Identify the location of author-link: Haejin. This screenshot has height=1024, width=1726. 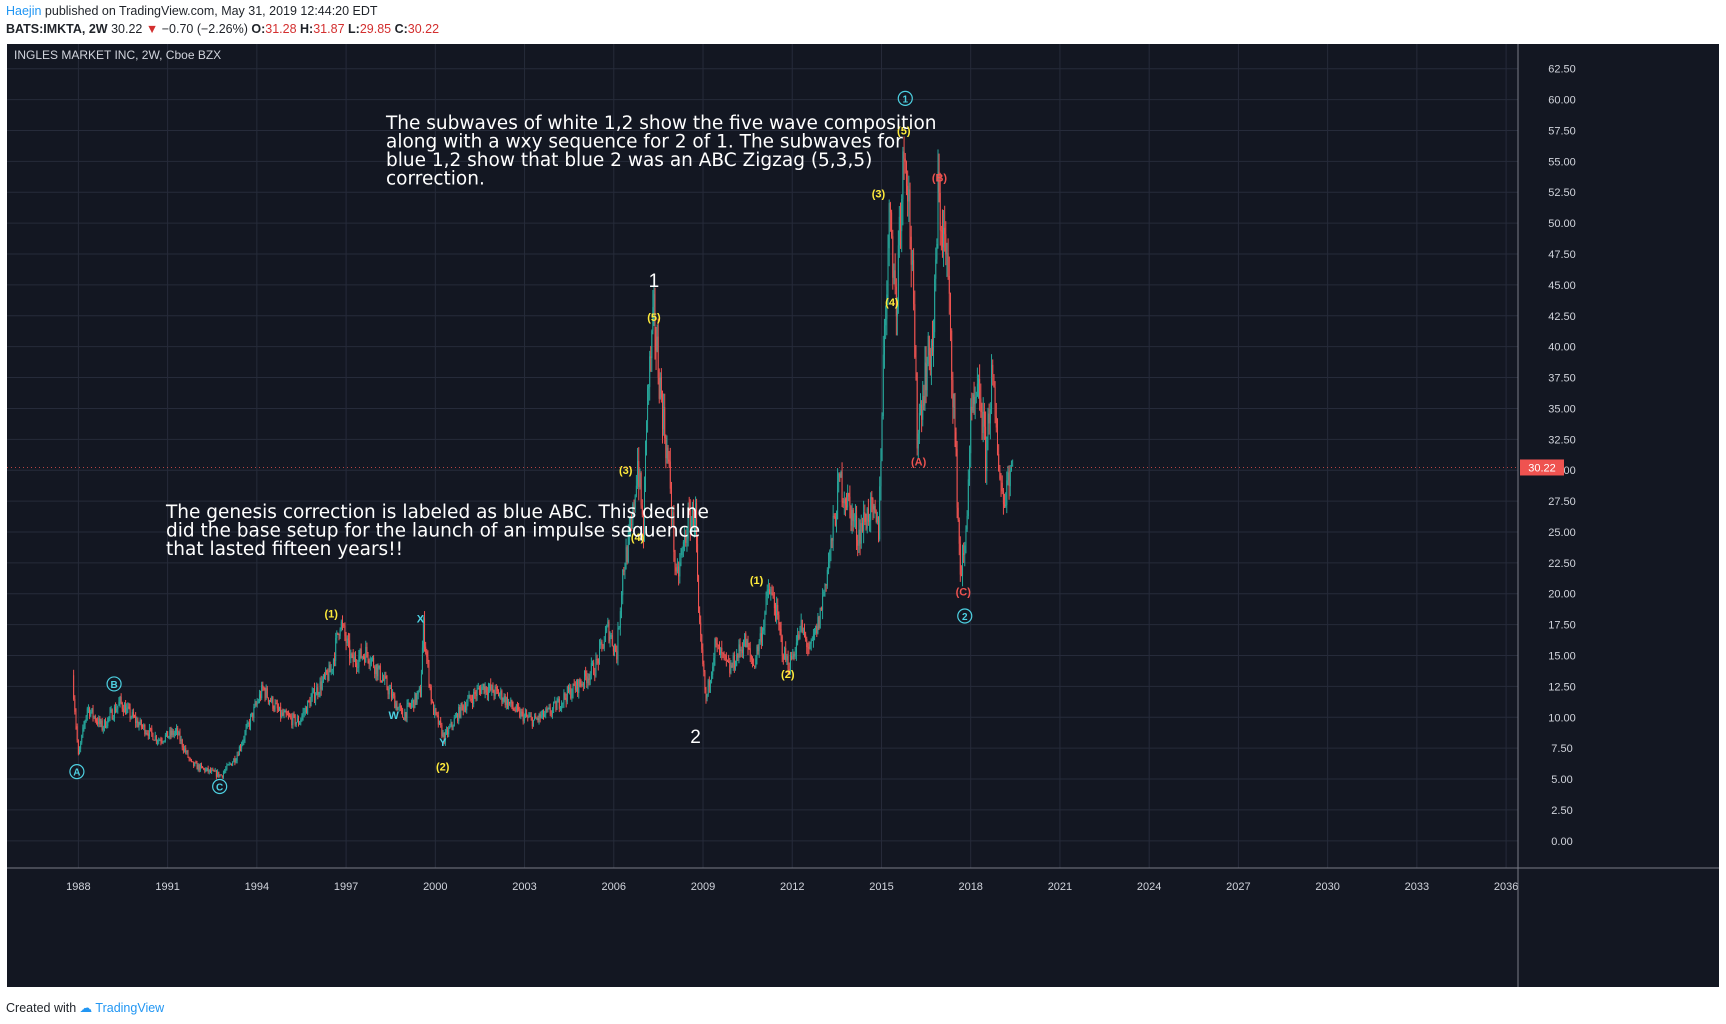
(24, 11).